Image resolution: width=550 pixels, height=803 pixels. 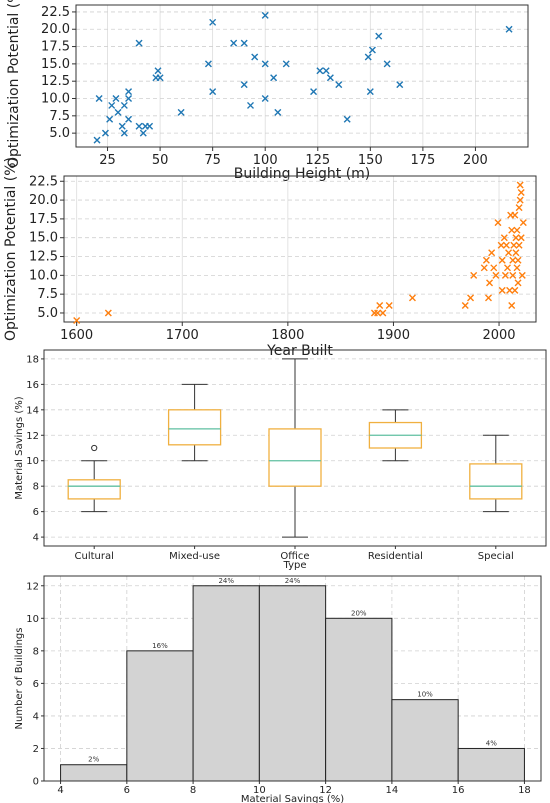 What do you see at coordinates (393, 335) in the screenshot?
I see `x-tick-label: 1900` at bounding box center [393, 335].